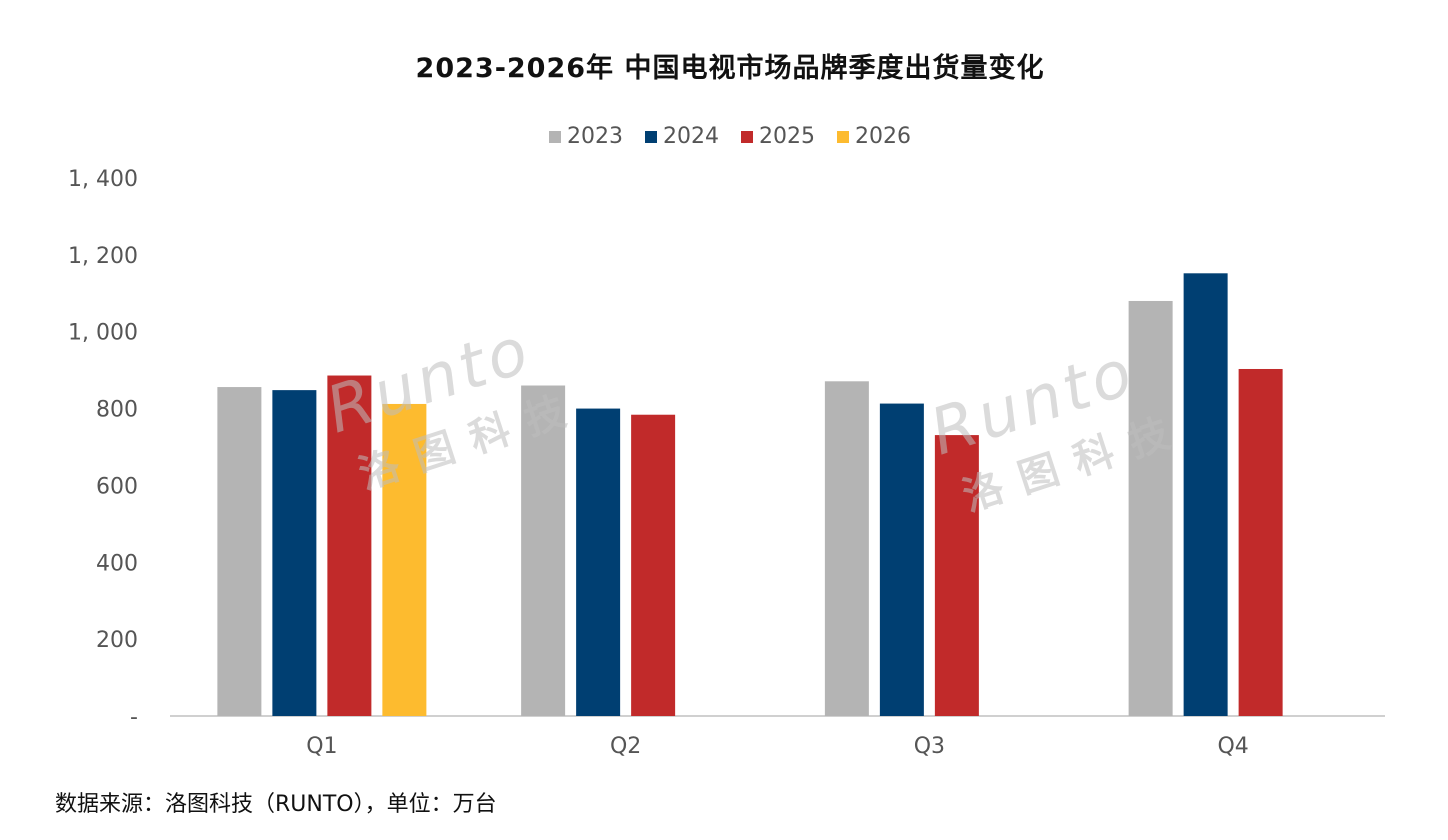  I want to click on bar-Q4-2025, so click(1260, 542).